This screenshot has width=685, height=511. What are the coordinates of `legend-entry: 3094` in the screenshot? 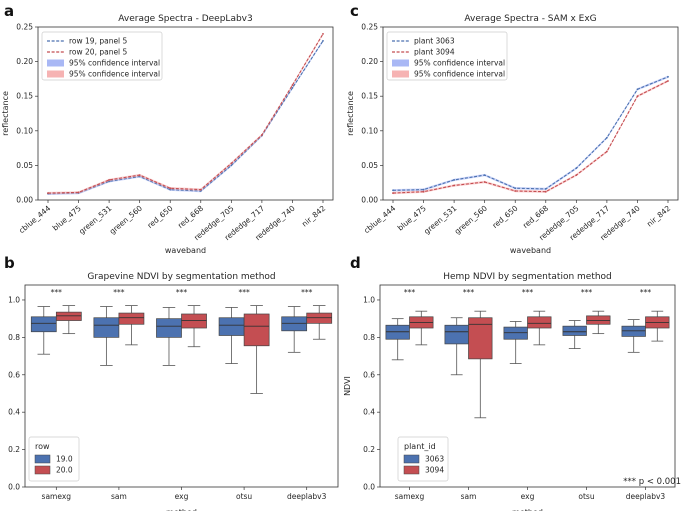 It's located at (434, 470).